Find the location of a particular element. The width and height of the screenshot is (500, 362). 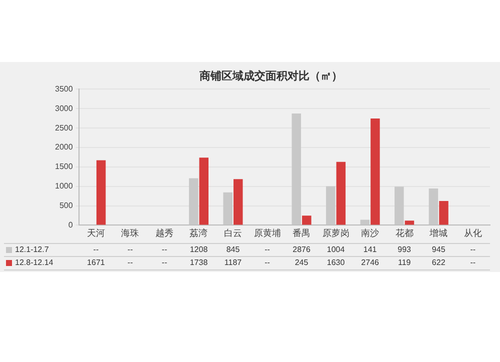

x-tick-label: 天河 is located at coordinates (95, 233).